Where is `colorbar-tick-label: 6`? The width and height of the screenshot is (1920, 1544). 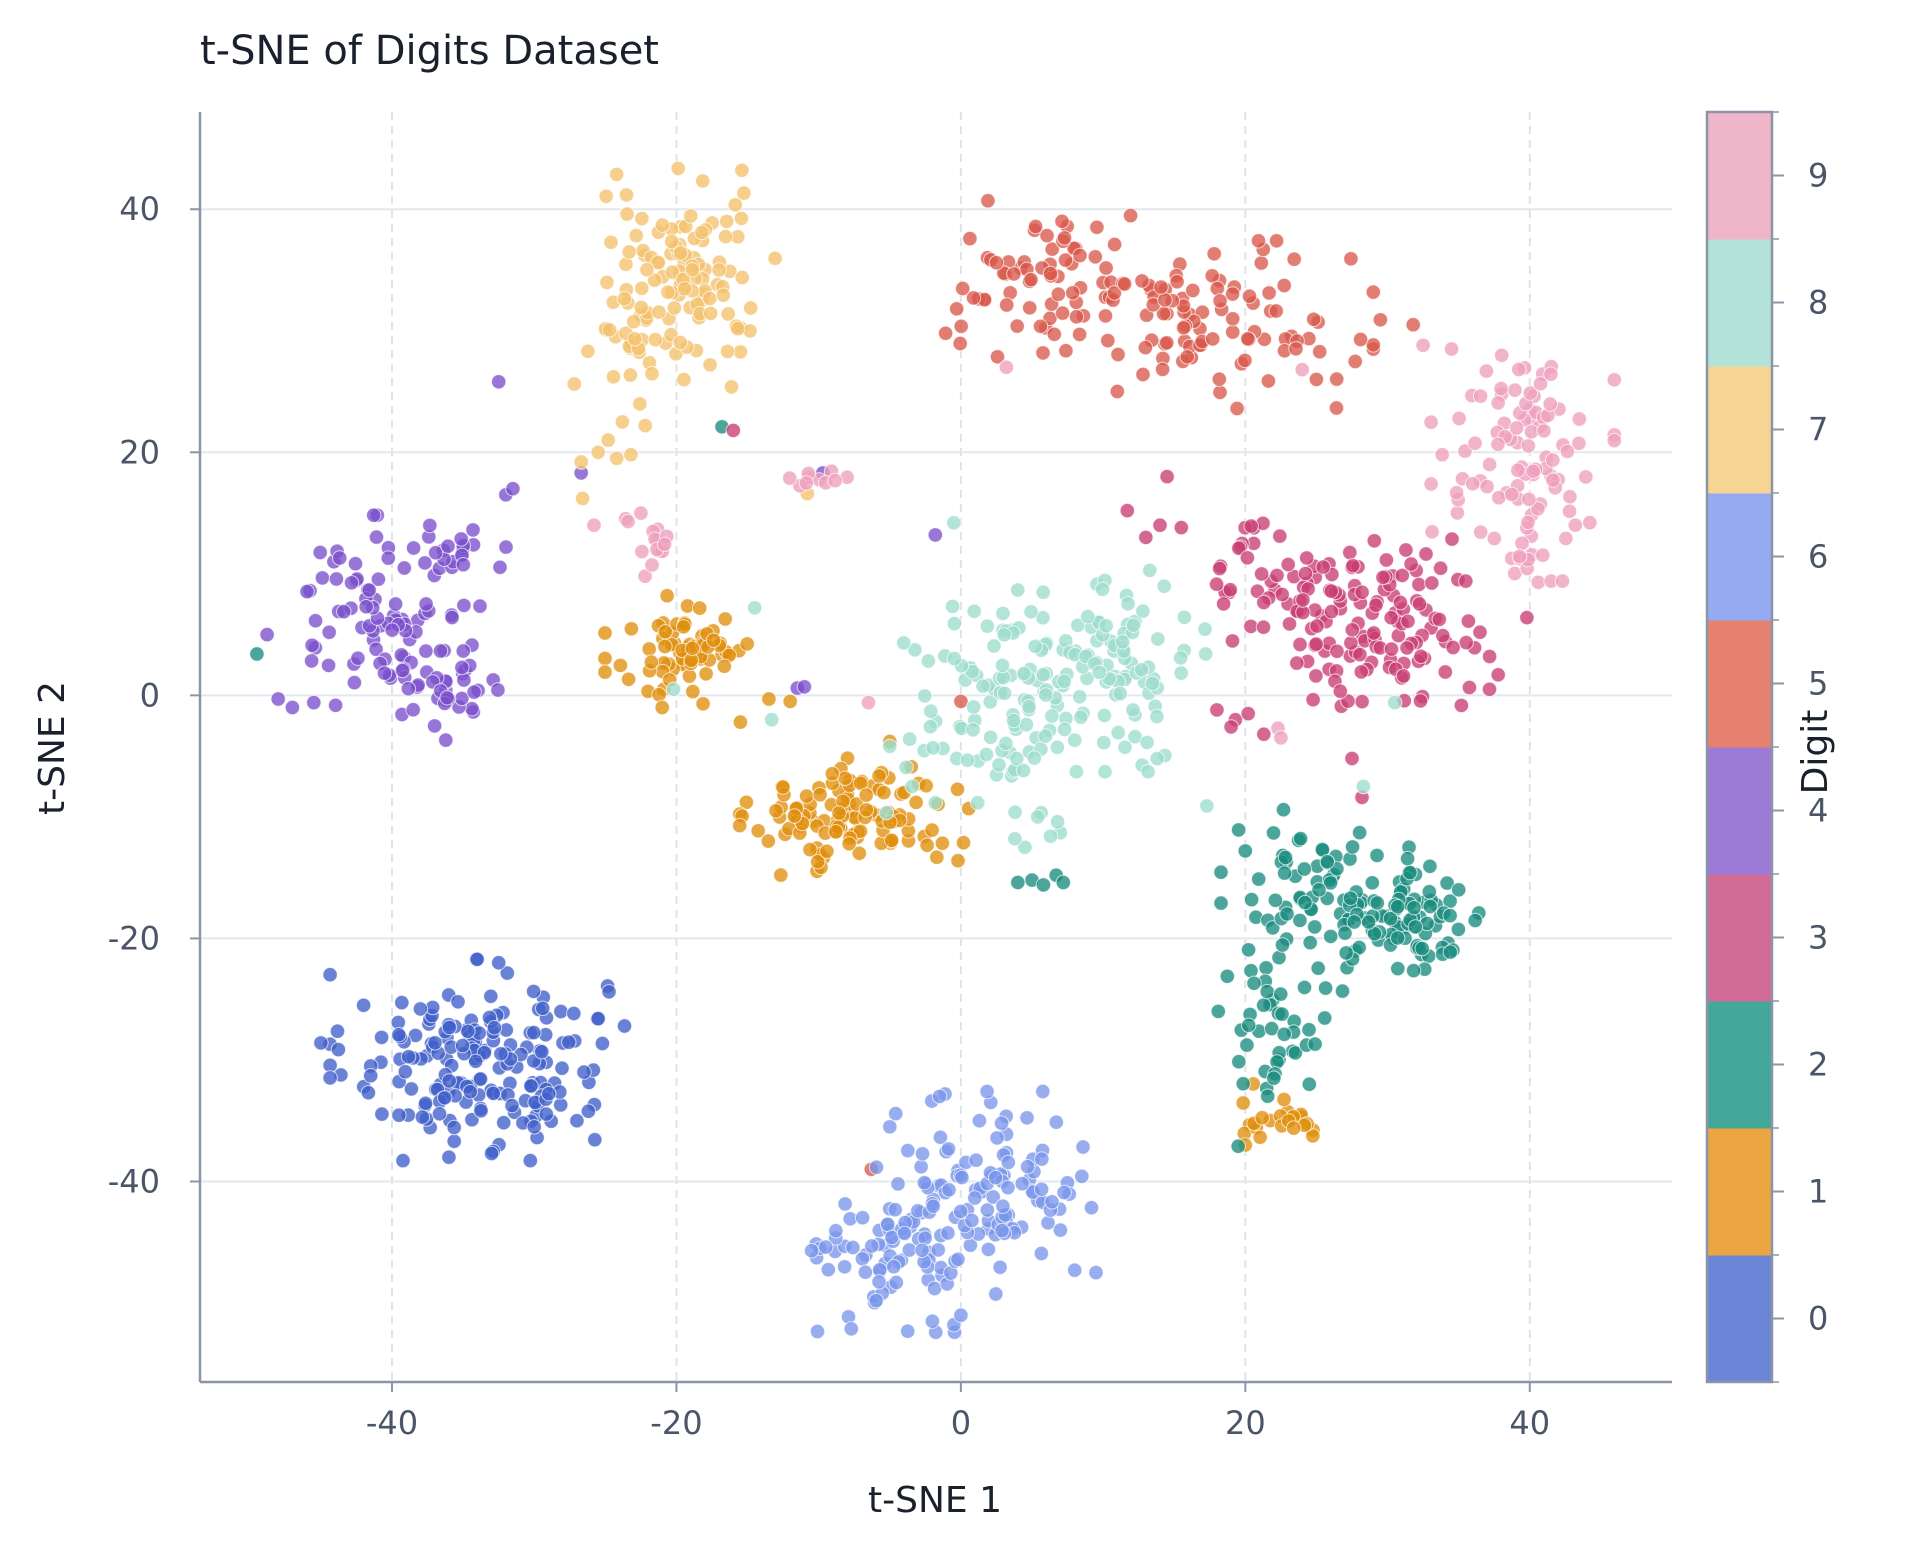 colorbar-tick-label: 6 is located at coordinates (1818, 557).